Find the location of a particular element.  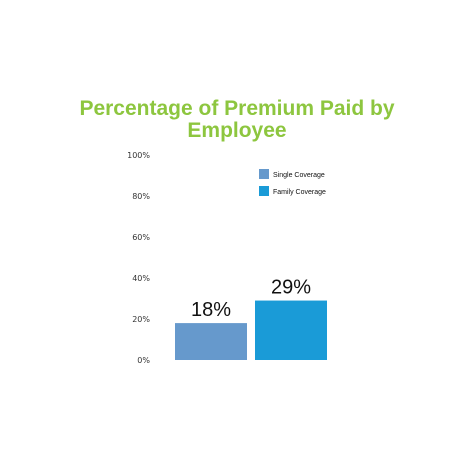

chart-title-line-2: Employee is located at coordinates (237, 130).